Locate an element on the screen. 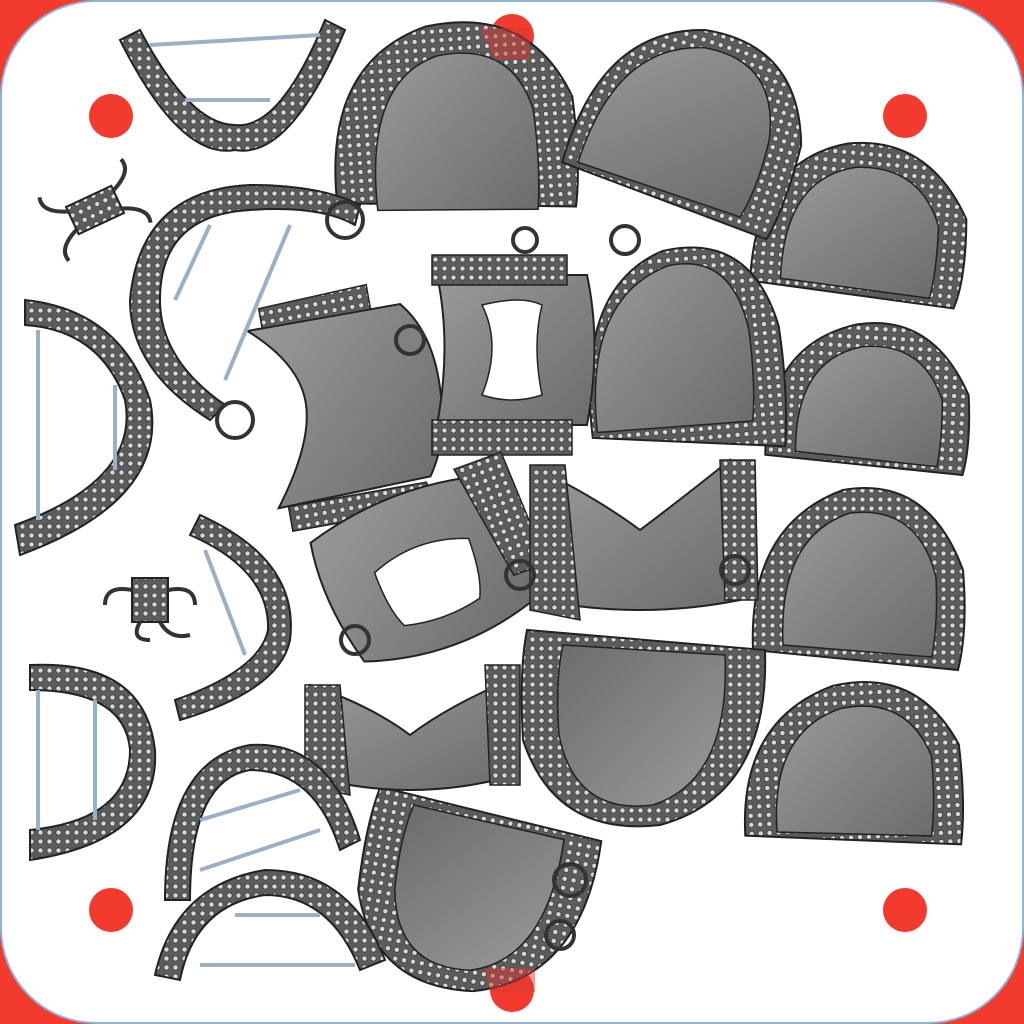 The width and height of the screenshot is (1024, 1024). clasp-piece-group is located at coordinates (117, 399).